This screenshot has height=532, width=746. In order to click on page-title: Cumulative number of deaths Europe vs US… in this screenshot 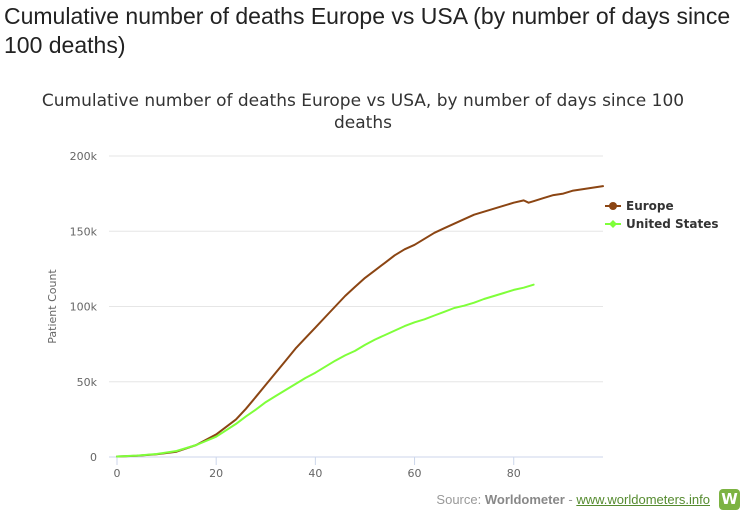, I will do `click(367, 30)`.